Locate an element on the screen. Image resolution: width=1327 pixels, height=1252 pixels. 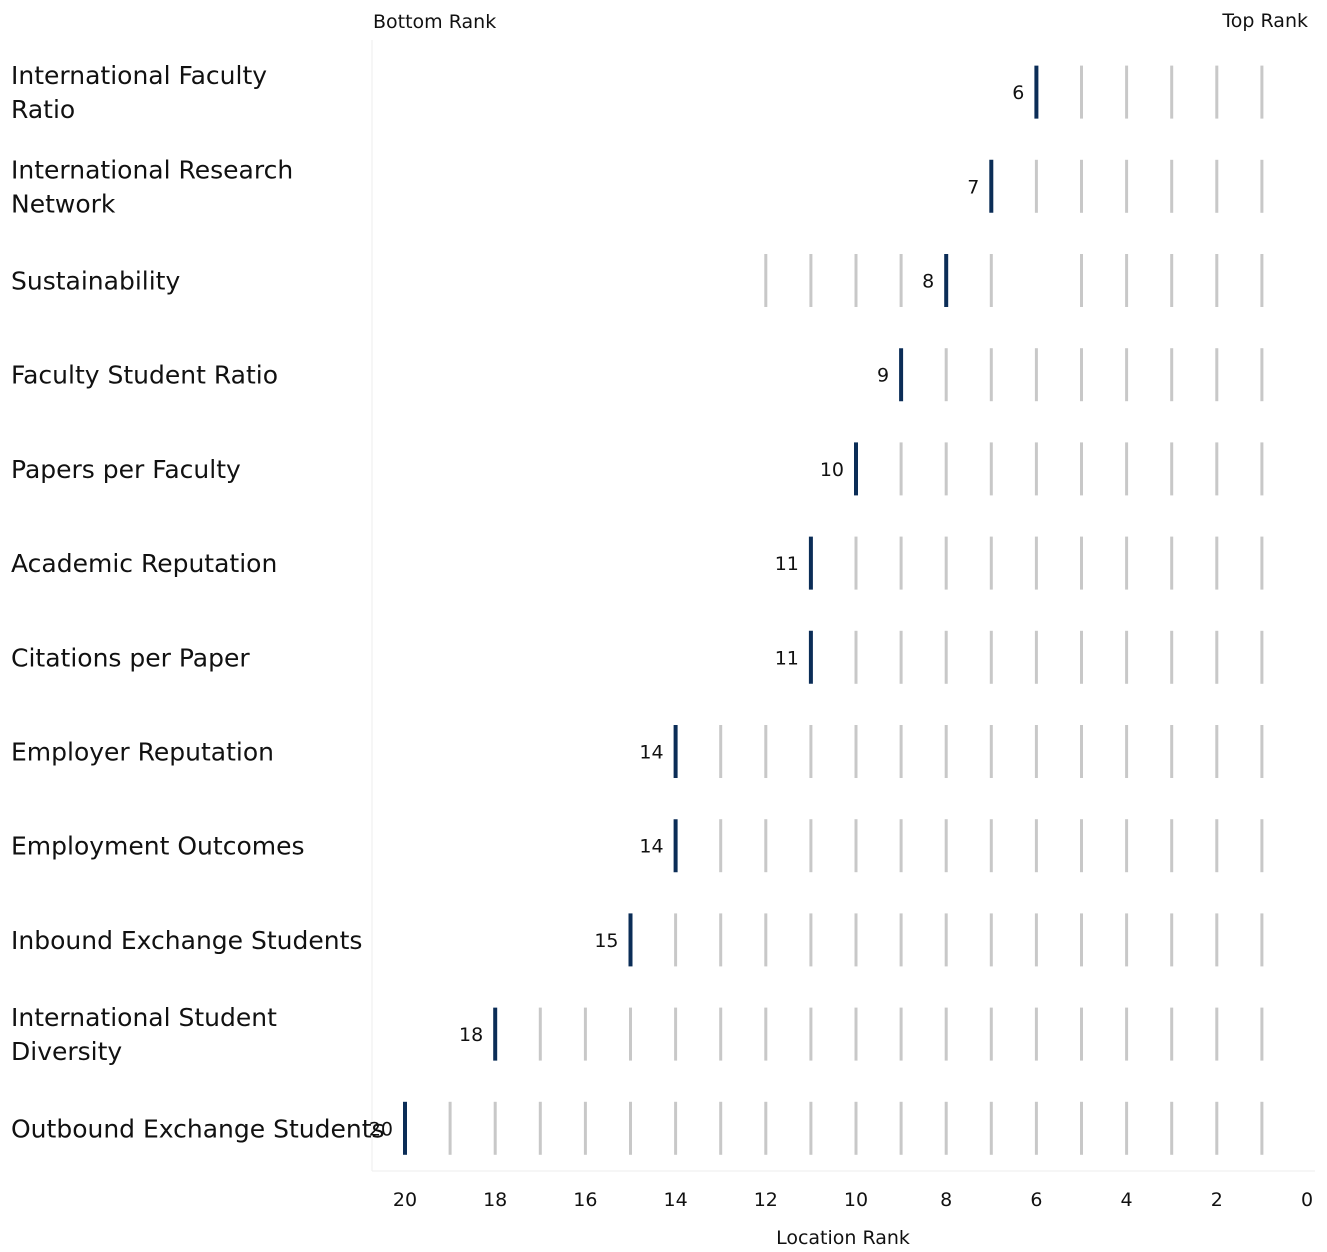
x-tick-label: 0 is located at coordinates (1307, 1200).